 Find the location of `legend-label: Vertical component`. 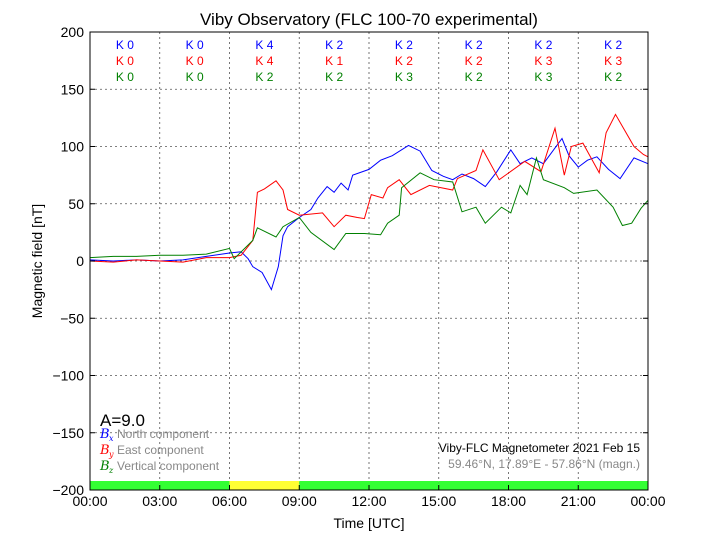

legend-label: Vertical component is located at coordinates (168, 466).